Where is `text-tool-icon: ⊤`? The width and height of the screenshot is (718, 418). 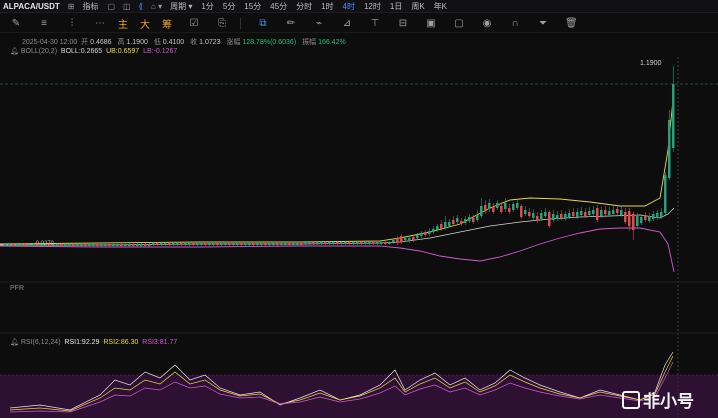
text-tool-icon: ⊤ is located at coordinates (375, 23).